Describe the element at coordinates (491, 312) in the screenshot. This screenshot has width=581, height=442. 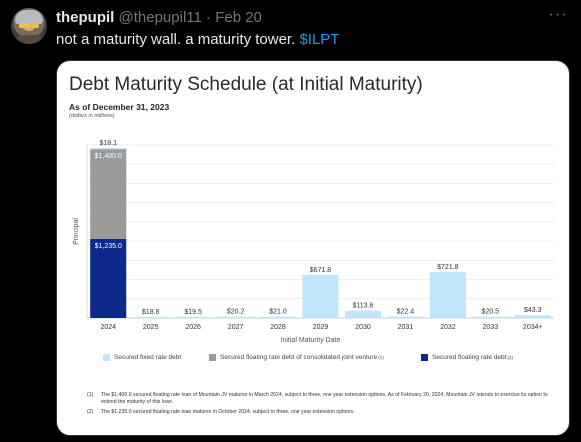
I see `data-label: $20.5` at that location.